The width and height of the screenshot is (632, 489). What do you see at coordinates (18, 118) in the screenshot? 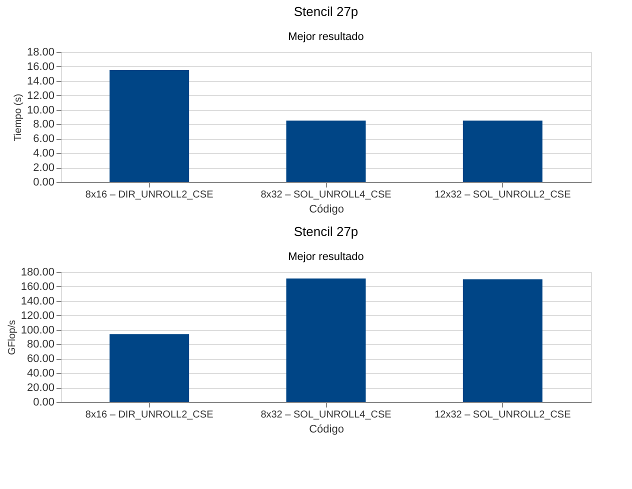
I see `y-axis-title: Tiempo (s)` at bounding box center [18, 118].